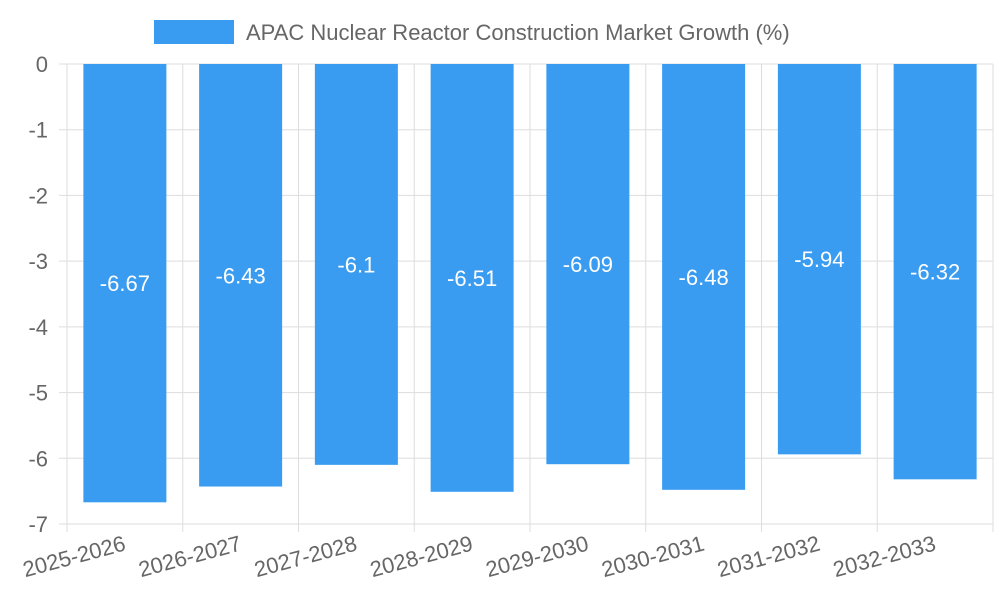 Image resolution: width=1000 pixels, height=600 pixels. I want to click on x-tick-label: 2028-2029, so click(421, 556).